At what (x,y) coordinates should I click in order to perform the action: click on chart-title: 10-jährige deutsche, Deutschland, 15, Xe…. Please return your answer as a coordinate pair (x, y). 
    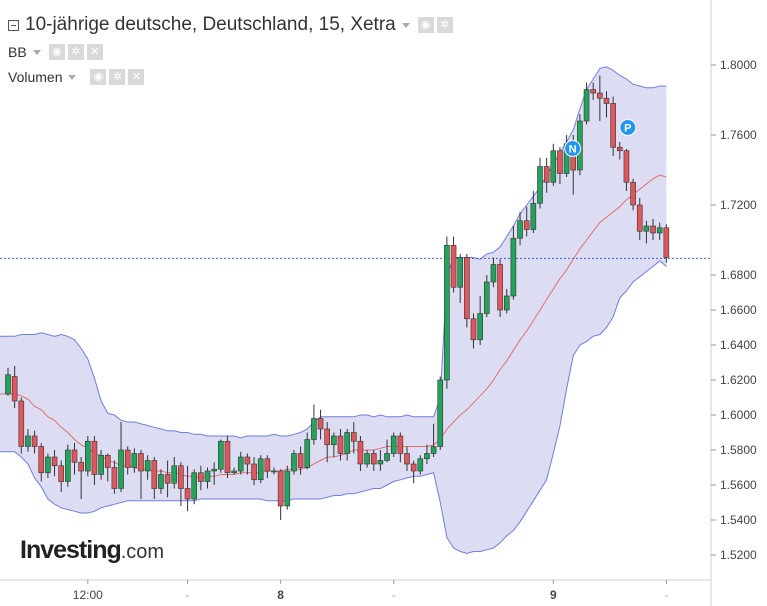
    Looking at the image, I should click on (210, 24).